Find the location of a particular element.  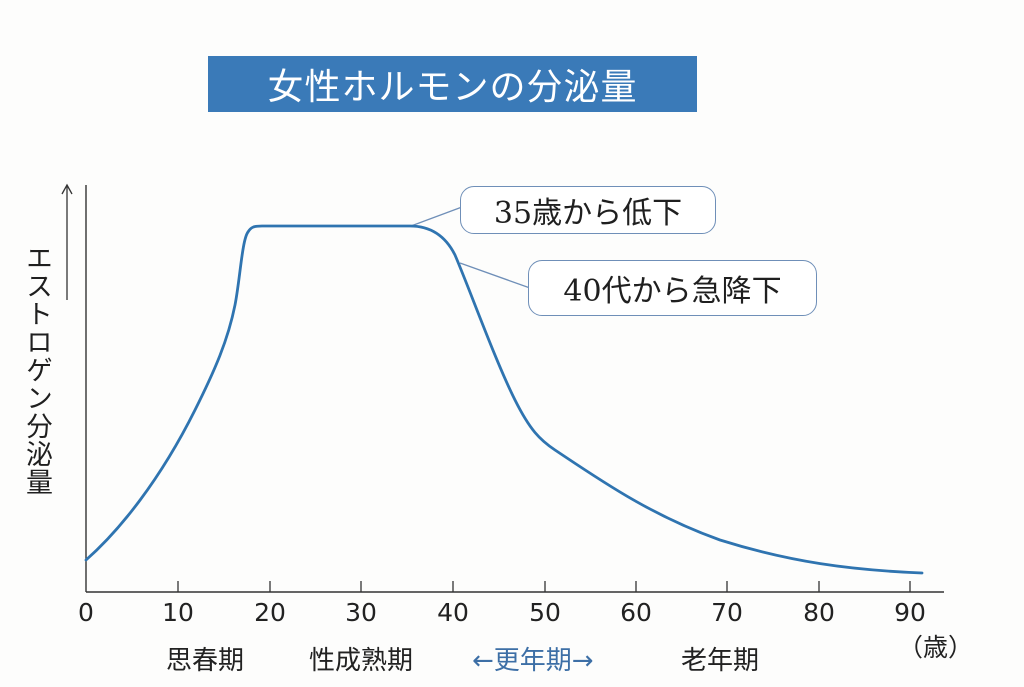

callout-40s-sharp-decline: 40代から急降下 is located at coordinates (672, 288).